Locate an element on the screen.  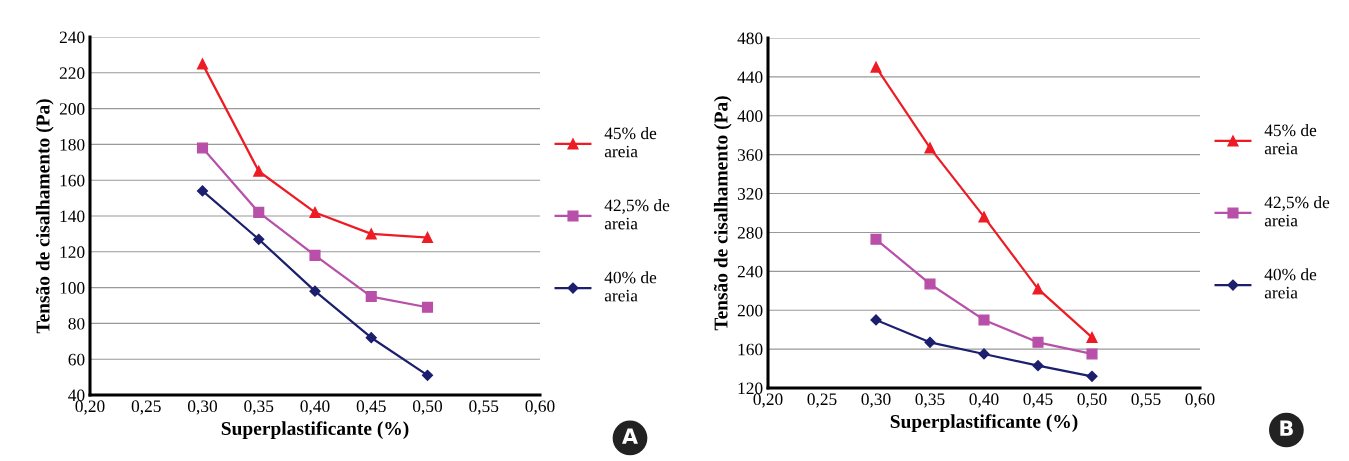
y-tick-label: 400 is located at coordinates (750, 116).